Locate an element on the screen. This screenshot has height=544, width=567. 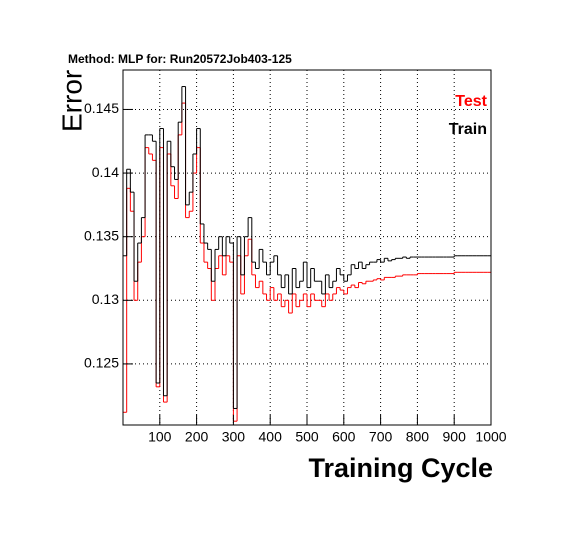
y-tick-label: 0.14 is located at coordinates (105, 172).